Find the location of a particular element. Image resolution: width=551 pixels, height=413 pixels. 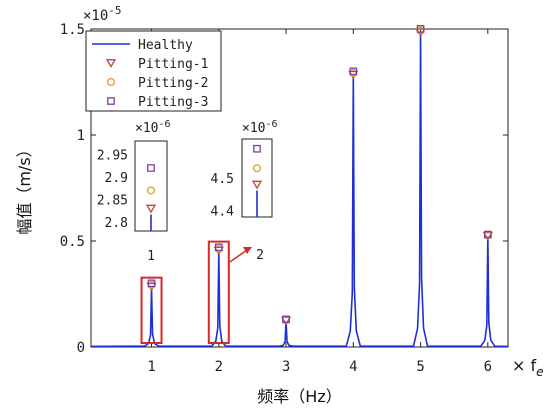

y-tick-label: 0 is located at coordinates (81, 348).